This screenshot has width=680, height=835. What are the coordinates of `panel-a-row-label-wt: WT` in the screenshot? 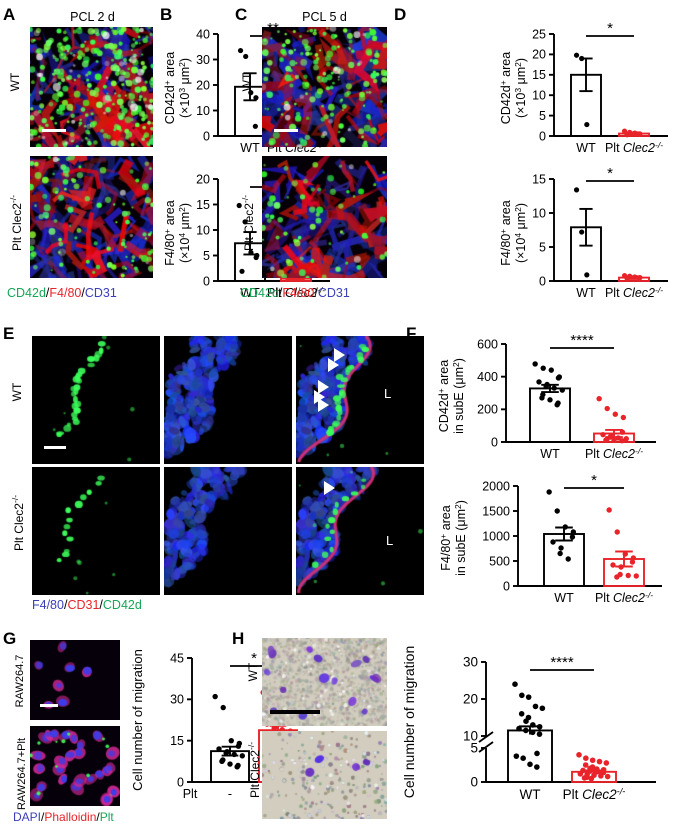 It's located at (15, 82).